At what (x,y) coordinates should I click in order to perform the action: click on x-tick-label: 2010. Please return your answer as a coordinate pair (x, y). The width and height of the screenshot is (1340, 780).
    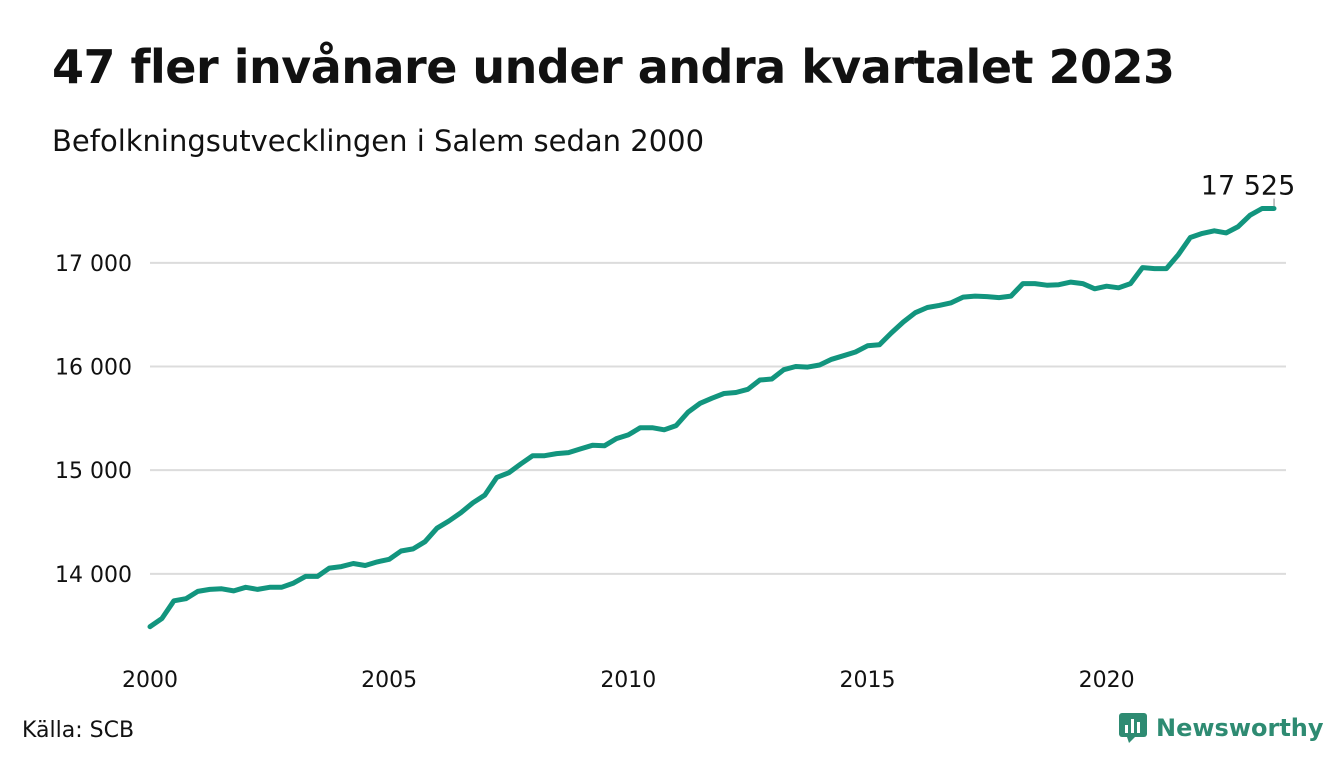
    Looking at the image, I should click on (628, 680).